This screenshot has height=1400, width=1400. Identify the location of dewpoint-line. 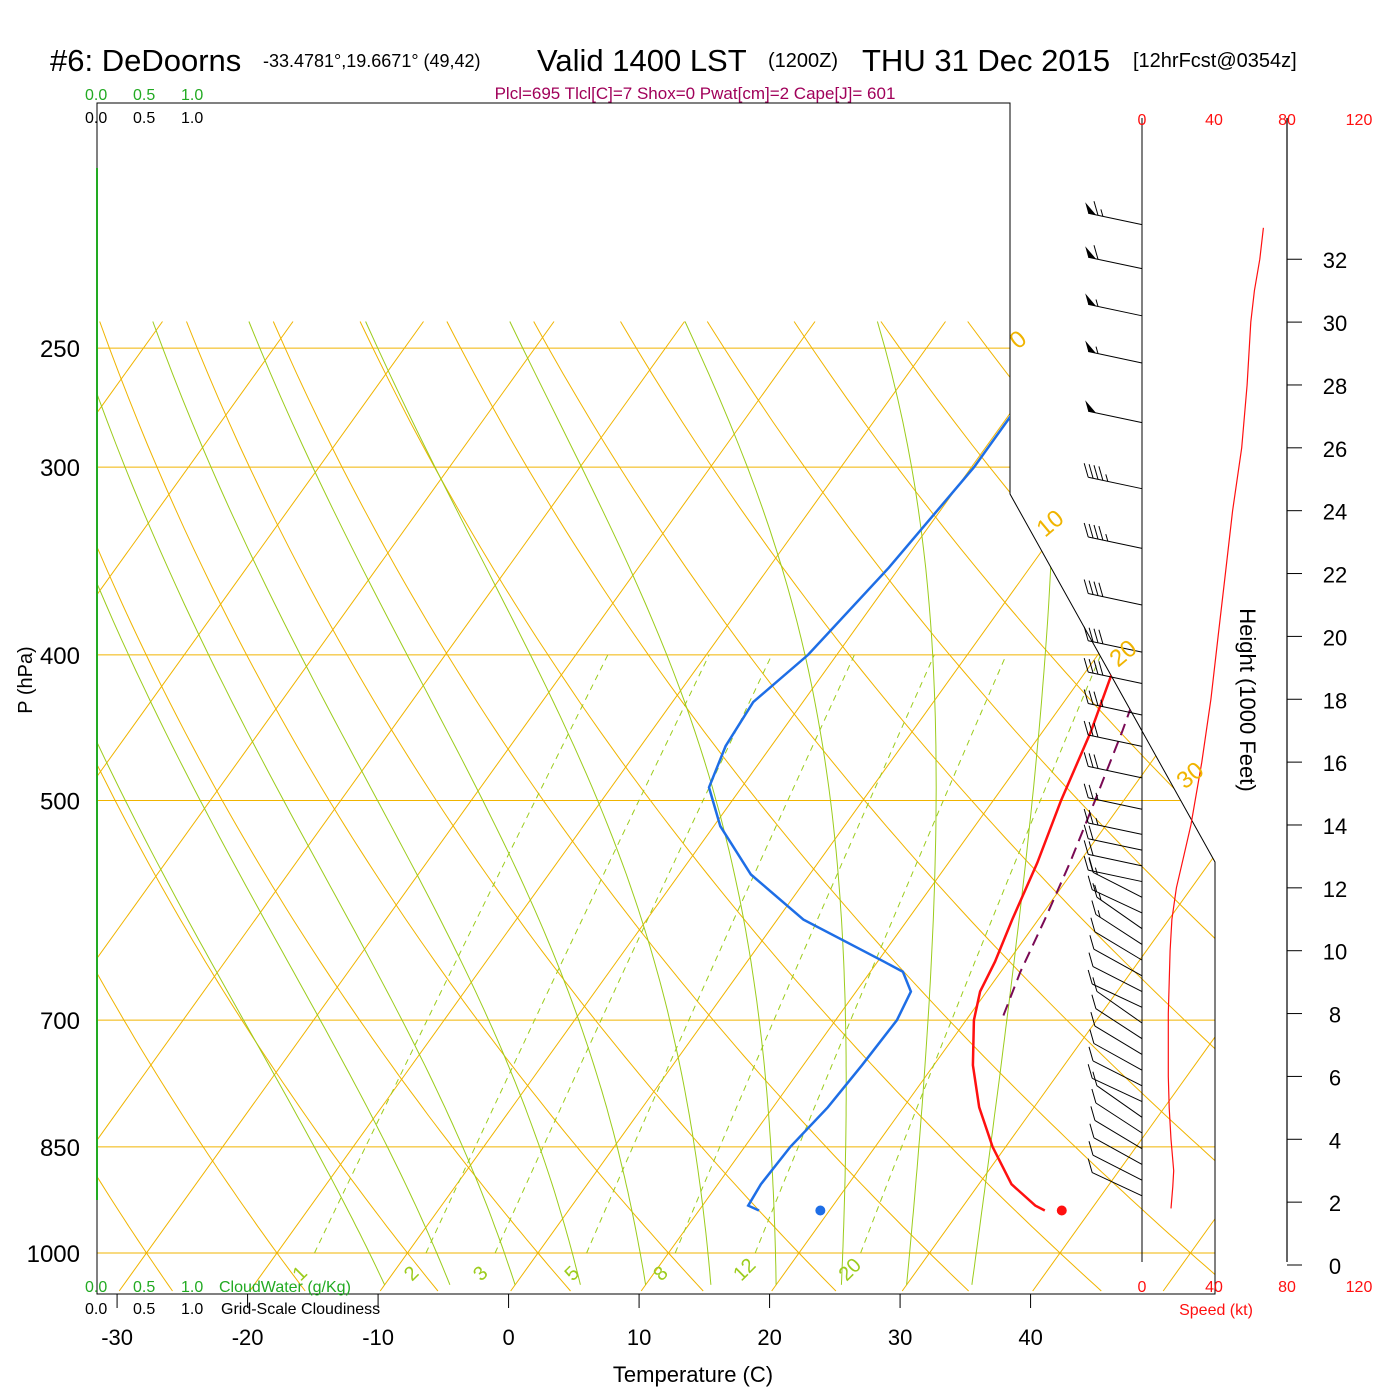
(867, 802).